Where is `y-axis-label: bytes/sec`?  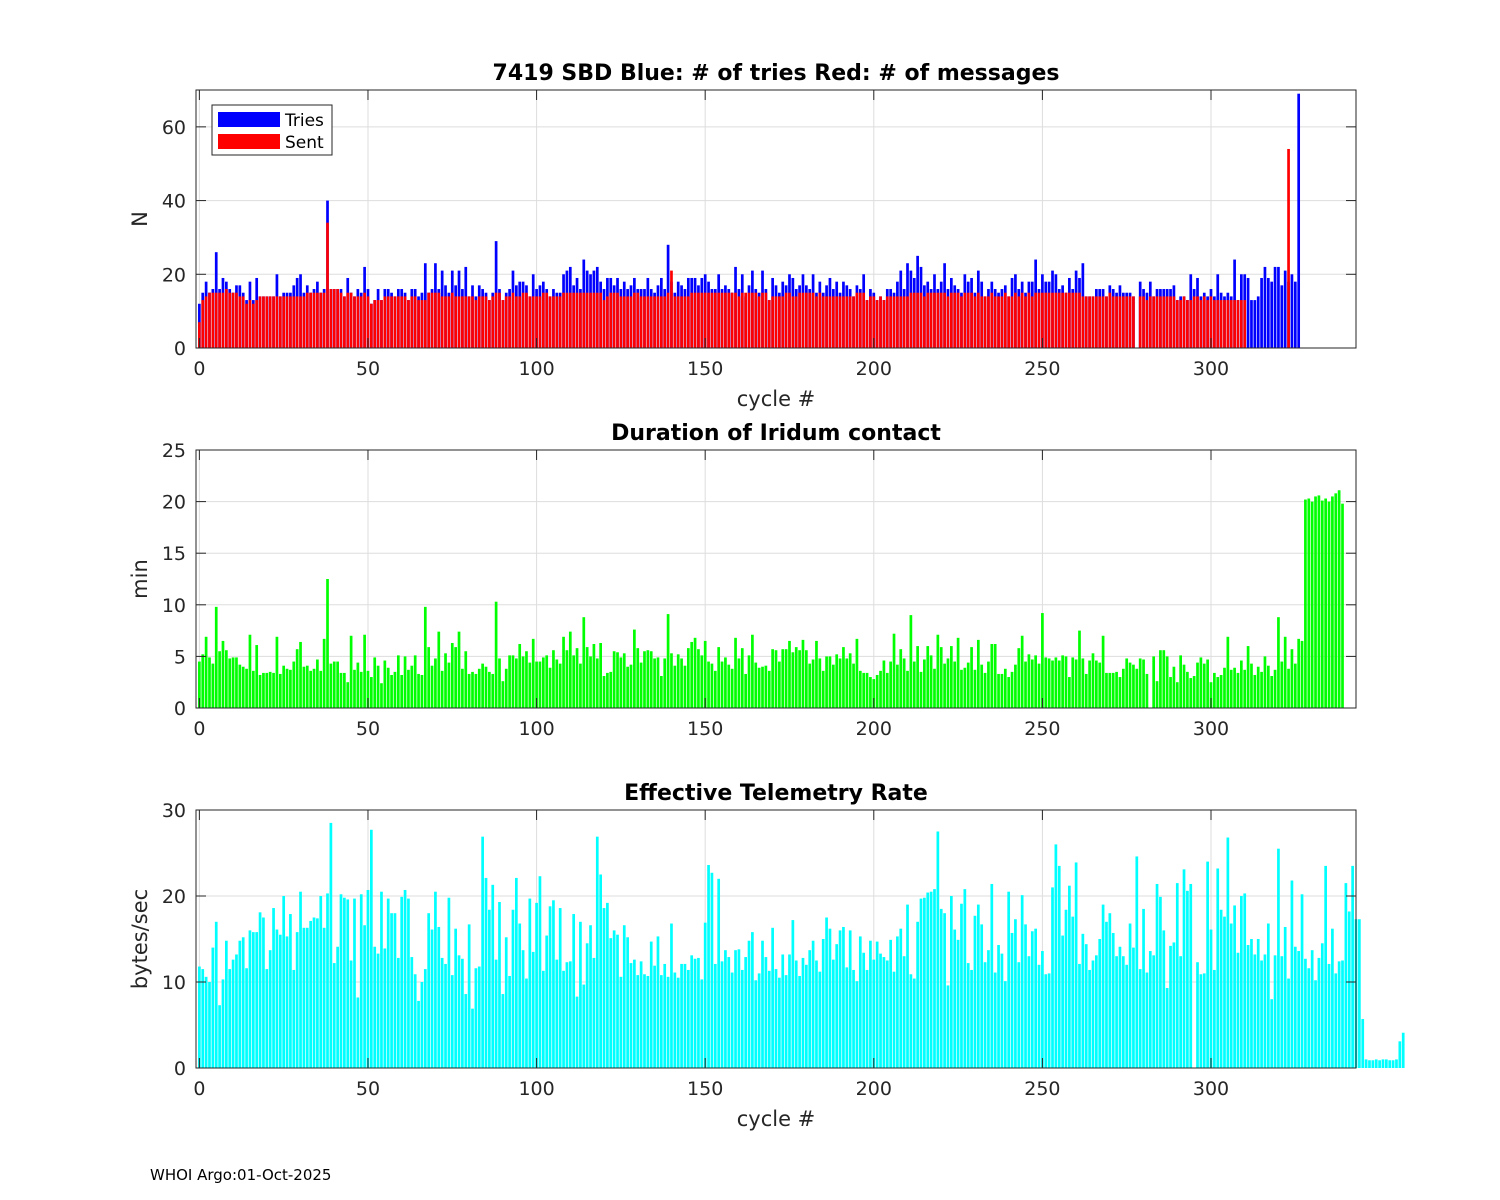 y-axis-label: bytes/sec is located at coordinates (140, 939).